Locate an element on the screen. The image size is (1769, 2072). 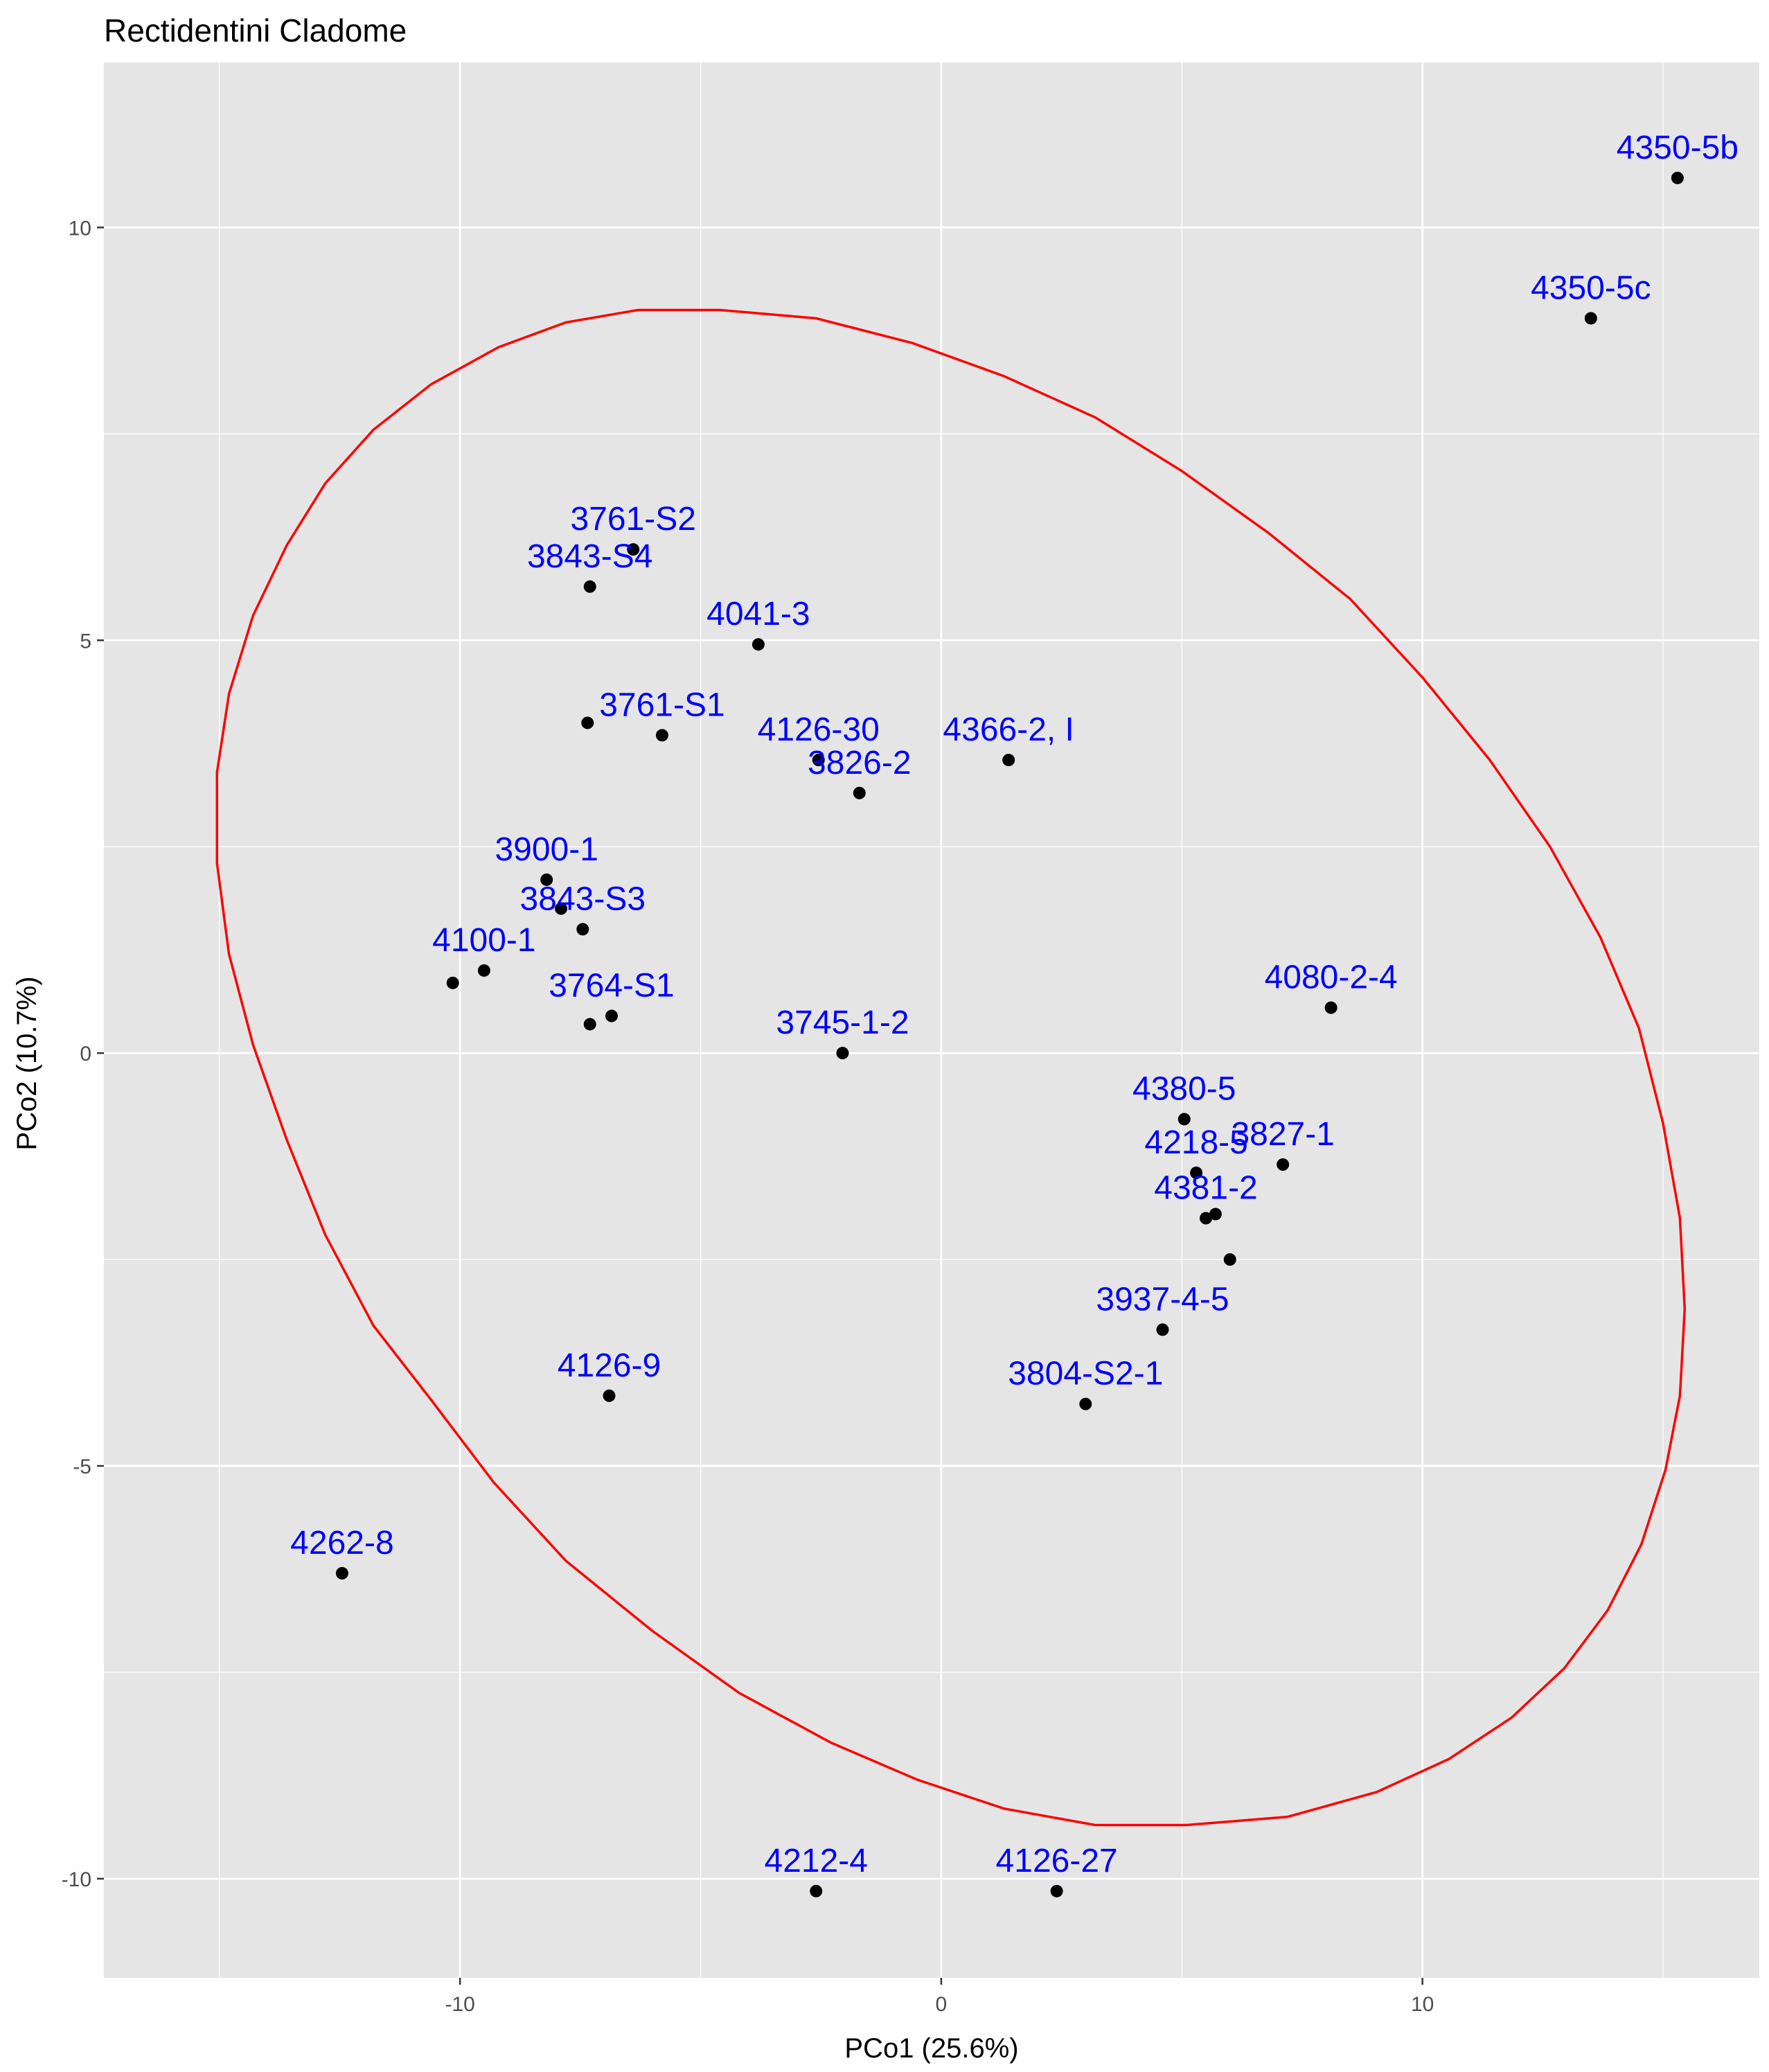
point-label: 4080-2-4 is located at coordinates (1331, 977).